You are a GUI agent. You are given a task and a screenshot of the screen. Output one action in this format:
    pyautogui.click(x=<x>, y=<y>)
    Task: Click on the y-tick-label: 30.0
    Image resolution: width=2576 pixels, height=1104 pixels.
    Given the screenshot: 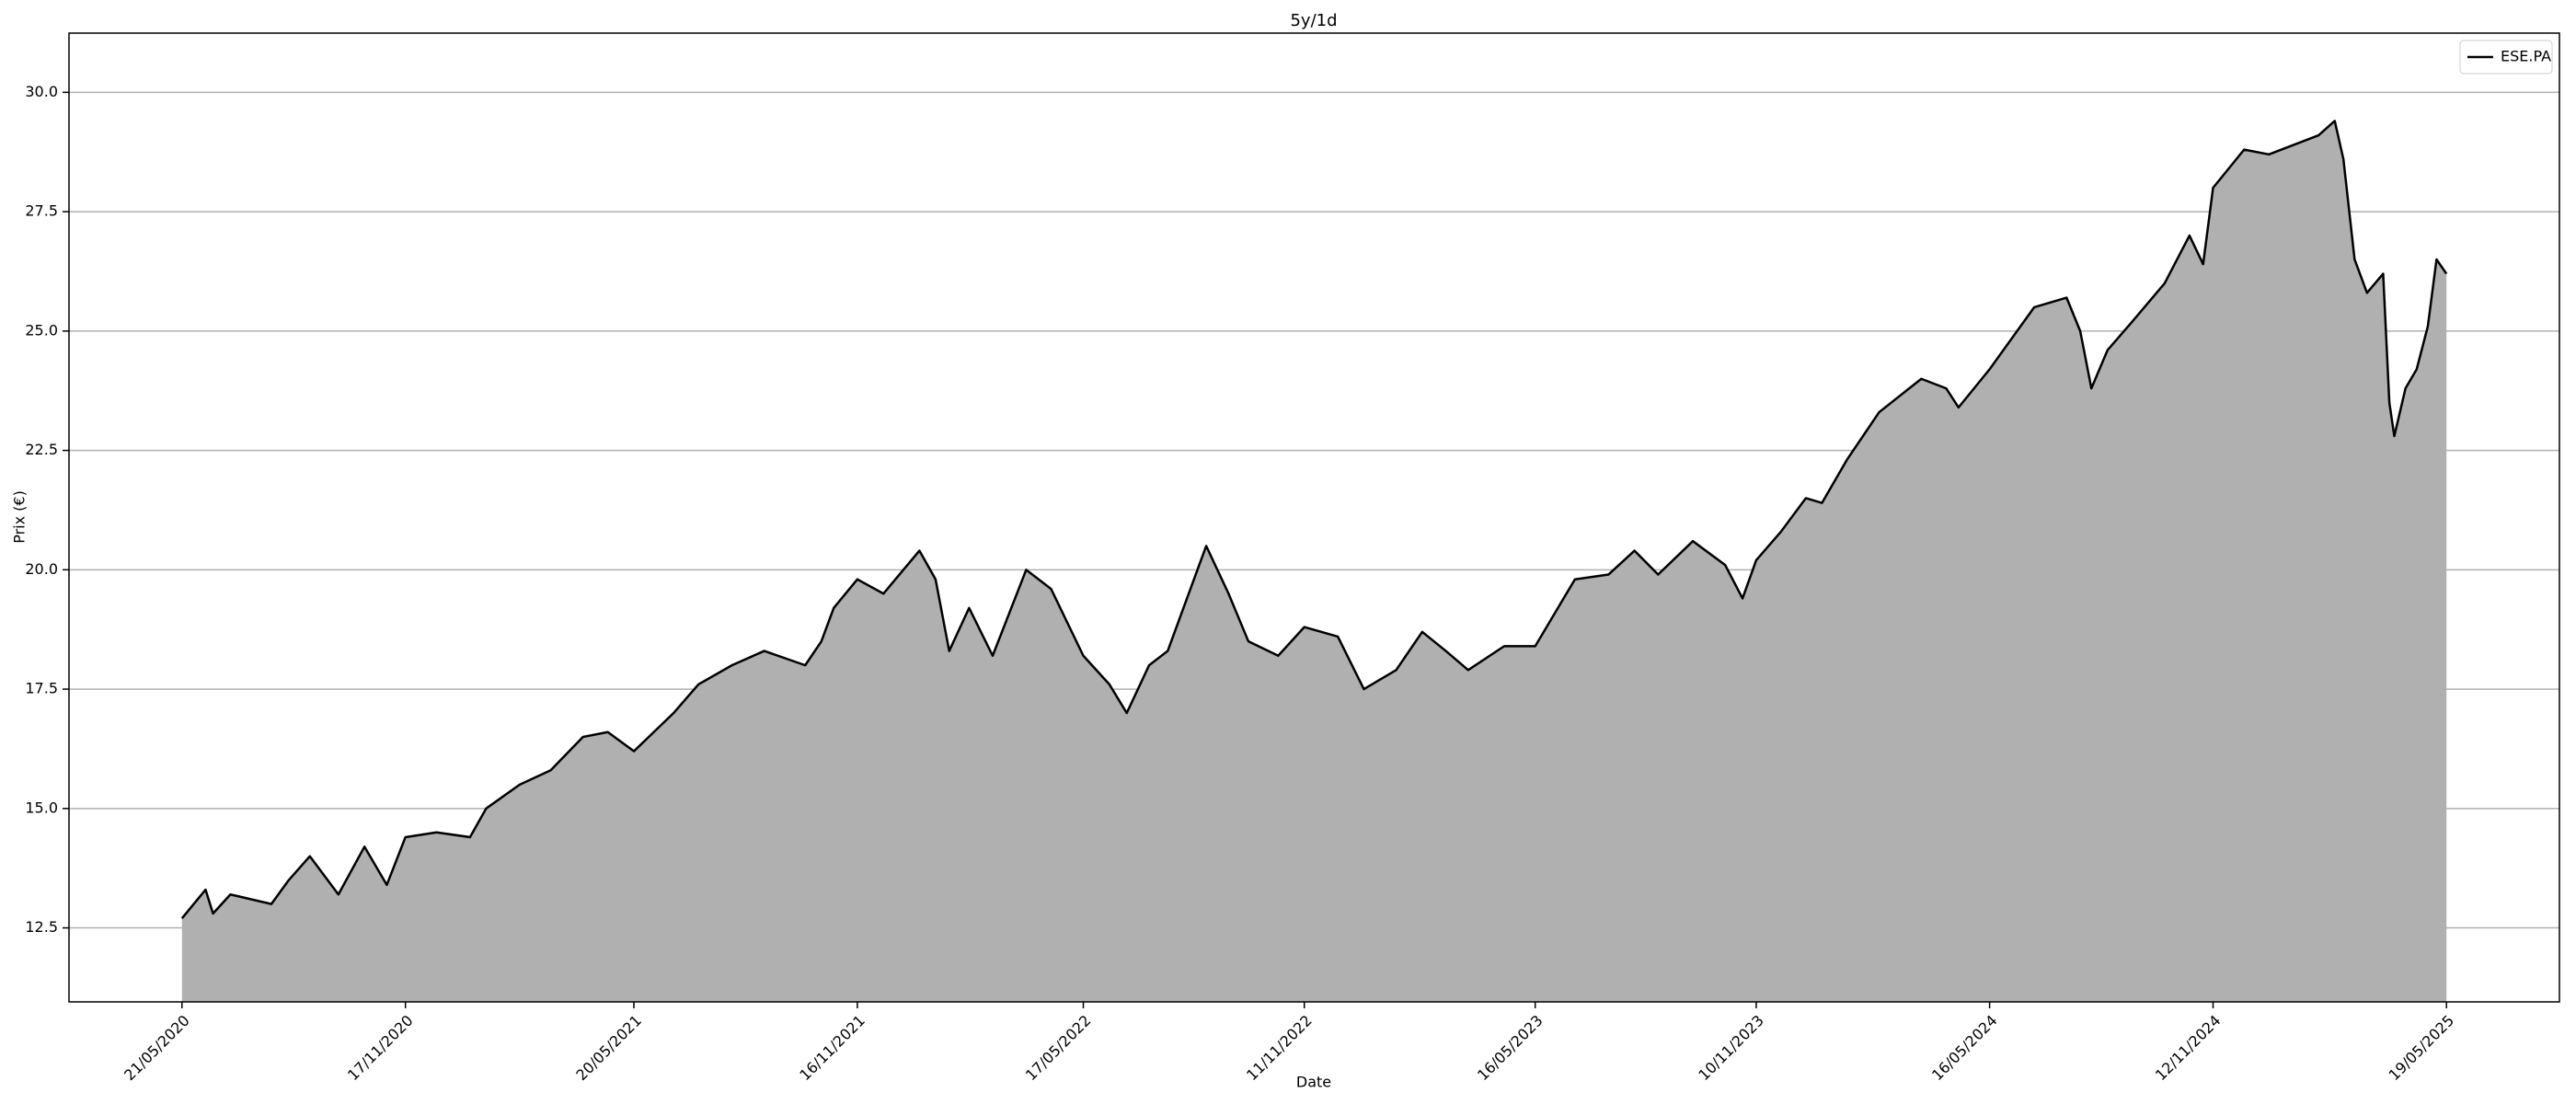 What is the action you would take?
    pyautogui.click(x=41, y=91)
    